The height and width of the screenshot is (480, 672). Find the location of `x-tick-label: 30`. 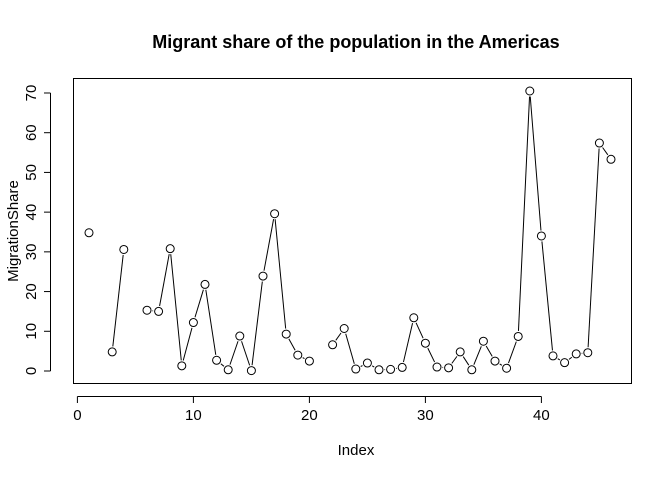

x-tick-label: 30 is located at coordinates (425, 415).